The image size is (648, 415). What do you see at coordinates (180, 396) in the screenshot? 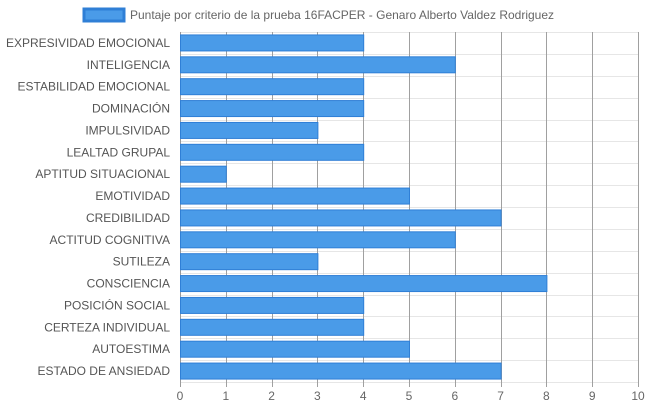
I see `x-tick-label: 0` at bounding box center [180, 396].